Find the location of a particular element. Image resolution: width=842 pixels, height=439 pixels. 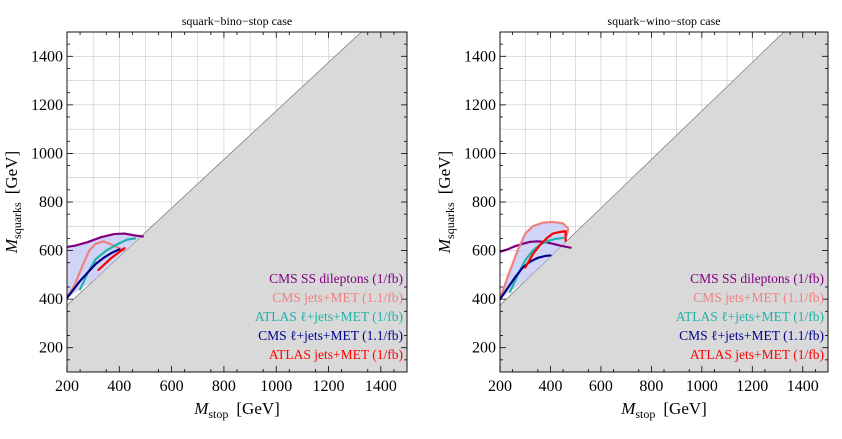

chart-title: squark−bino−stop case is located at coordinates (237, 21).